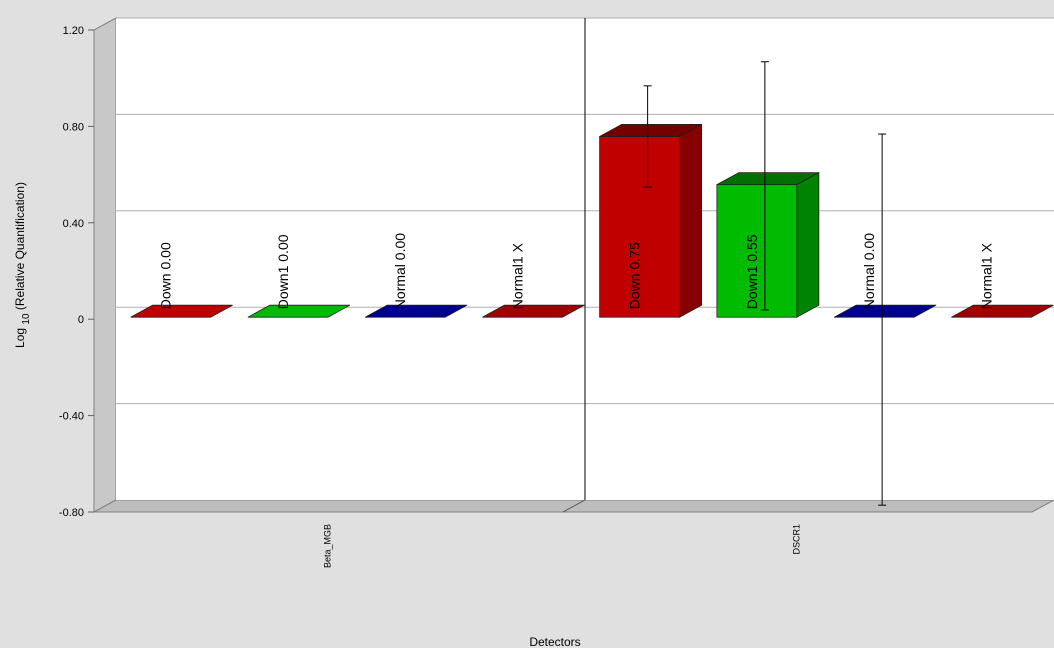 The height and width of the screenshot is (653, 1054). I want to click on y-axis-label: Log 10 (Relative Quantification), so click(22, 265).